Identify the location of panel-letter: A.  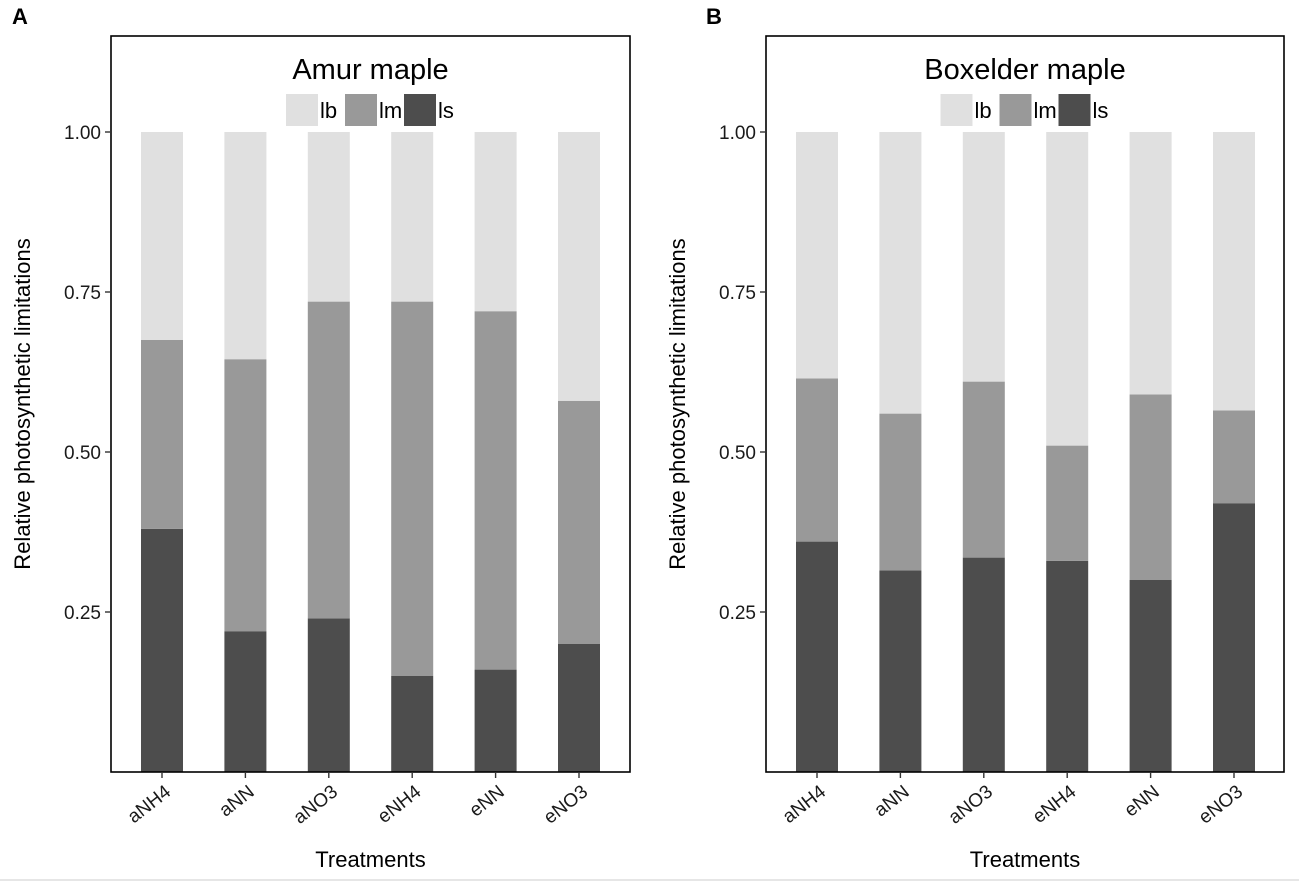
(20, 16).